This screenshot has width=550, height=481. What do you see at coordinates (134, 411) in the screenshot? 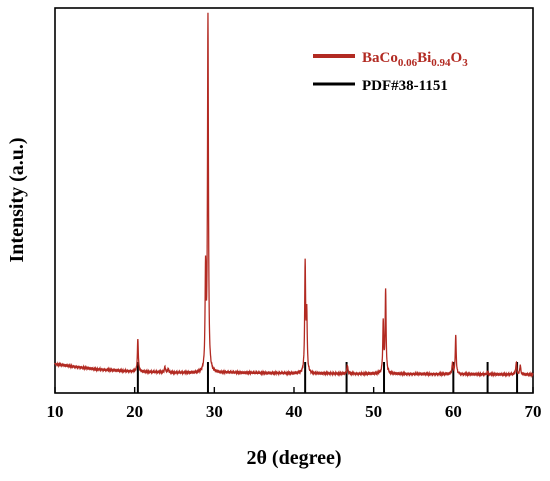
I see `x-tick-label: 20` at bounding box center [134, 411].